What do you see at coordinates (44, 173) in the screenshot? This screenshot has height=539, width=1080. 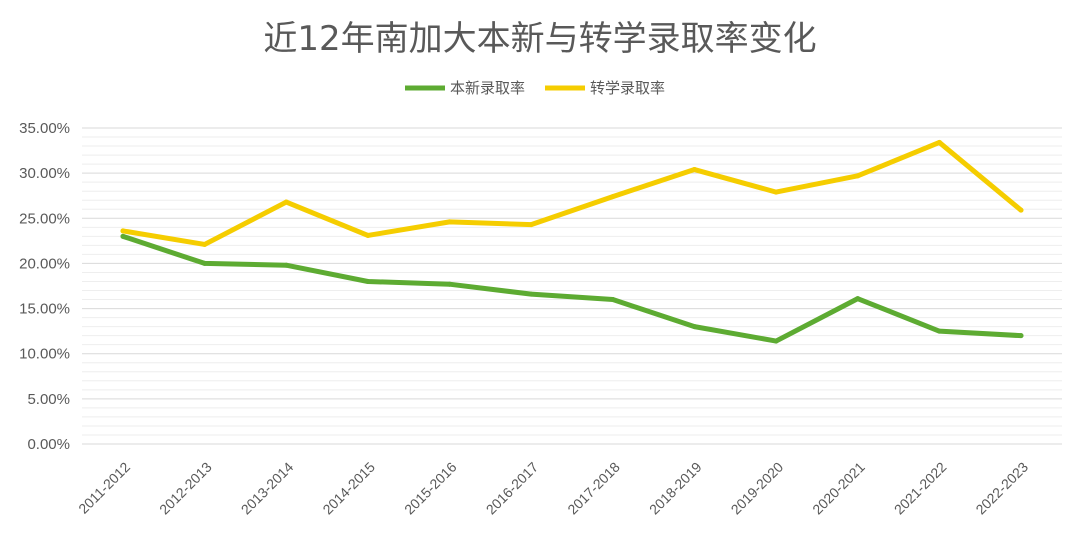 I see `y-tick-label: 30.00%` at bounding box center [44, 173].